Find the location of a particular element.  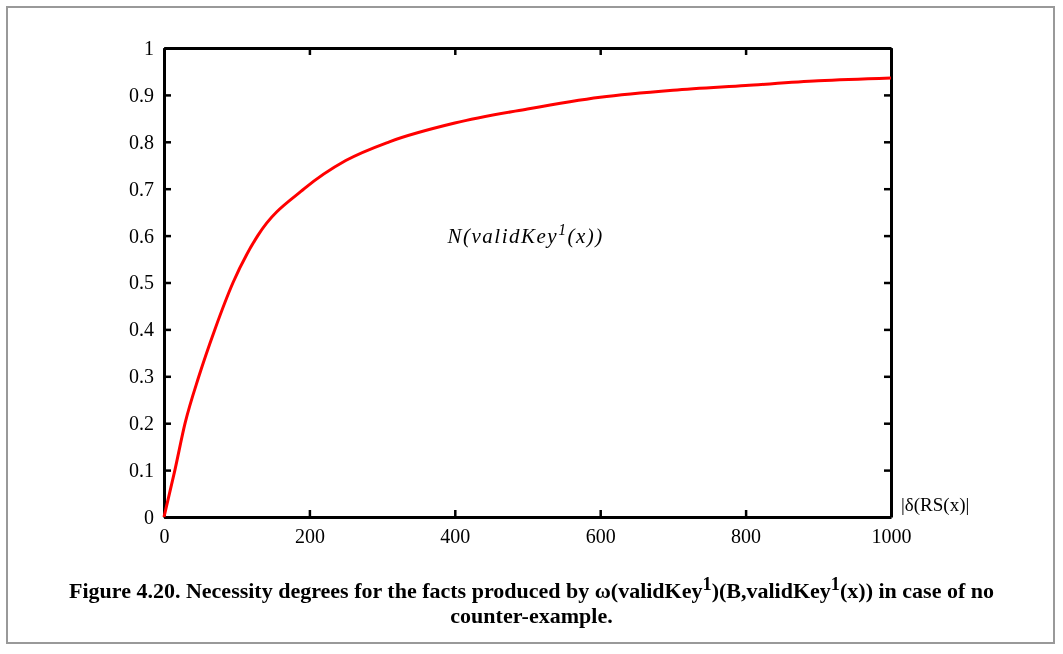

y-tick-label: 0.4 is located at coordinates (141, 329).